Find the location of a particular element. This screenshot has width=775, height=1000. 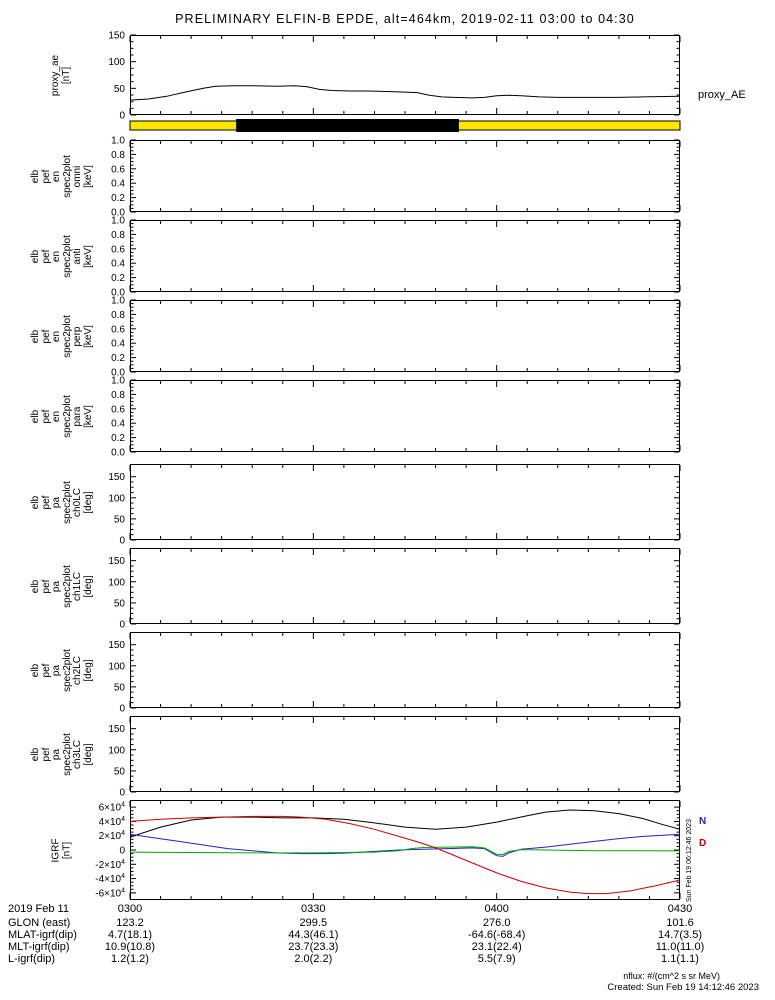

table-cell: 276.0 is located at coordinates (496, 923).